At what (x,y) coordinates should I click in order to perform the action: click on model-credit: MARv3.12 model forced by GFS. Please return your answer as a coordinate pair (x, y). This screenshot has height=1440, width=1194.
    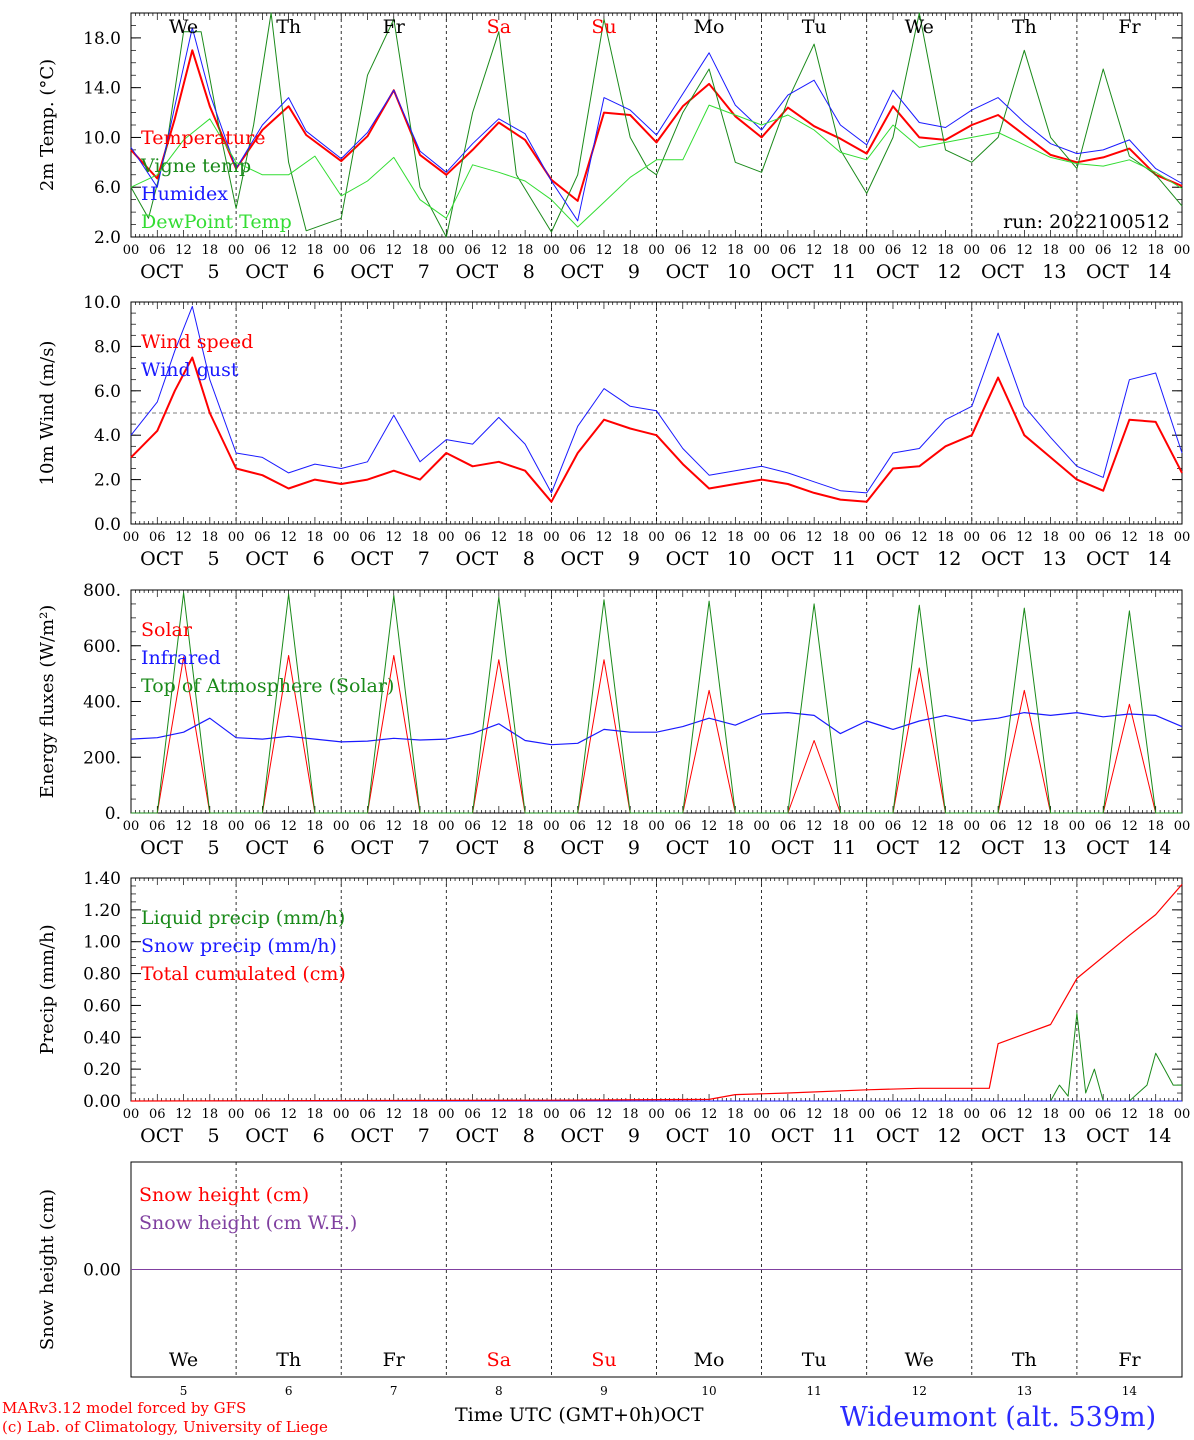
    Looking at the image, I should click on (124, 1408).